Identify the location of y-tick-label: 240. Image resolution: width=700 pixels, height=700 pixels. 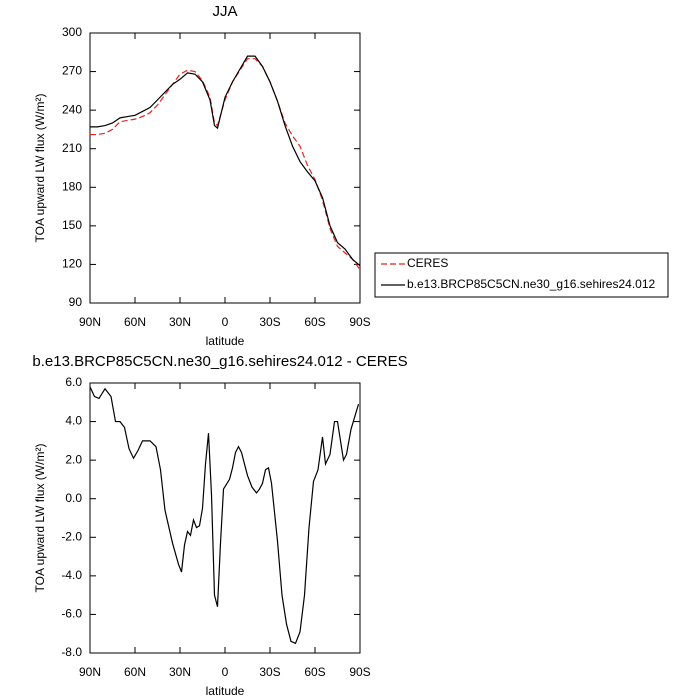
(72, 109).